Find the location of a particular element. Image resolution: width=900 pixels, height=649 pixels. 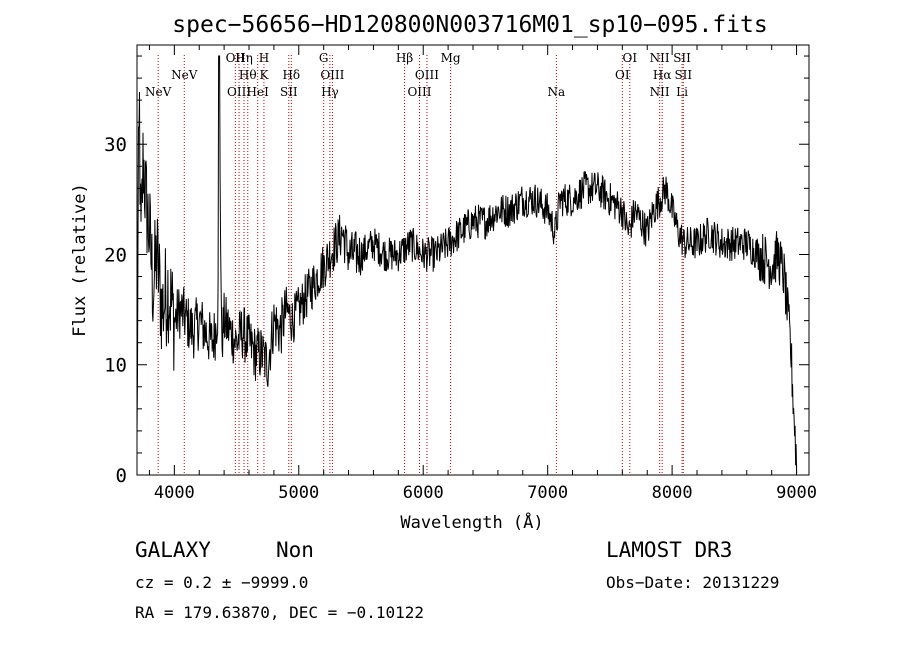

ra-dec-coordinates: RA = 179.63870, DEC = −0.10122 is located at coordinates (279, 612).